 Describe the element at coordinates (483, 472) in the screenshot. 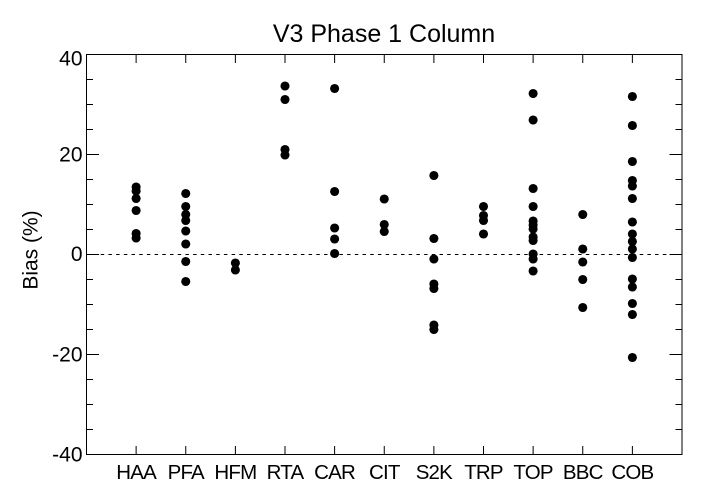

I see `svg-text: TRP` at that location.